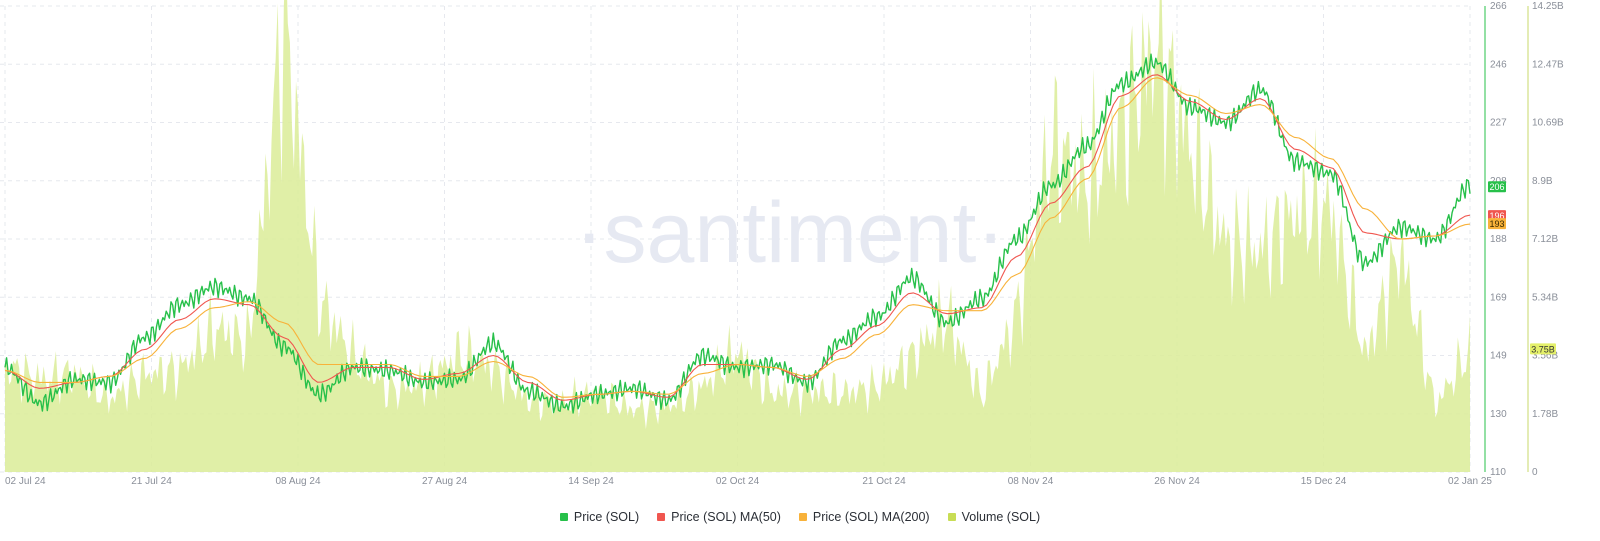  I want to click on volume-tick-label: 14.25B, so click(1548, 6).